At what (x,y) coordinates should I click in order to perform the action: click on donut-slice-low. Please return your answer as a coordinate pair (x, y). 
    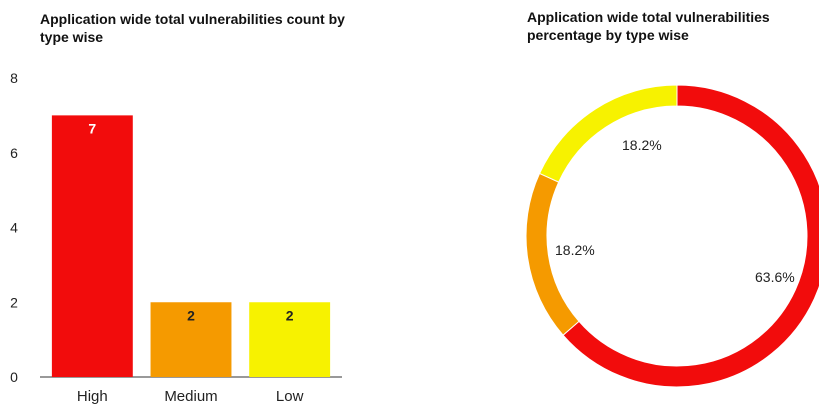
    Looking at the image, I should click on (608, 133).